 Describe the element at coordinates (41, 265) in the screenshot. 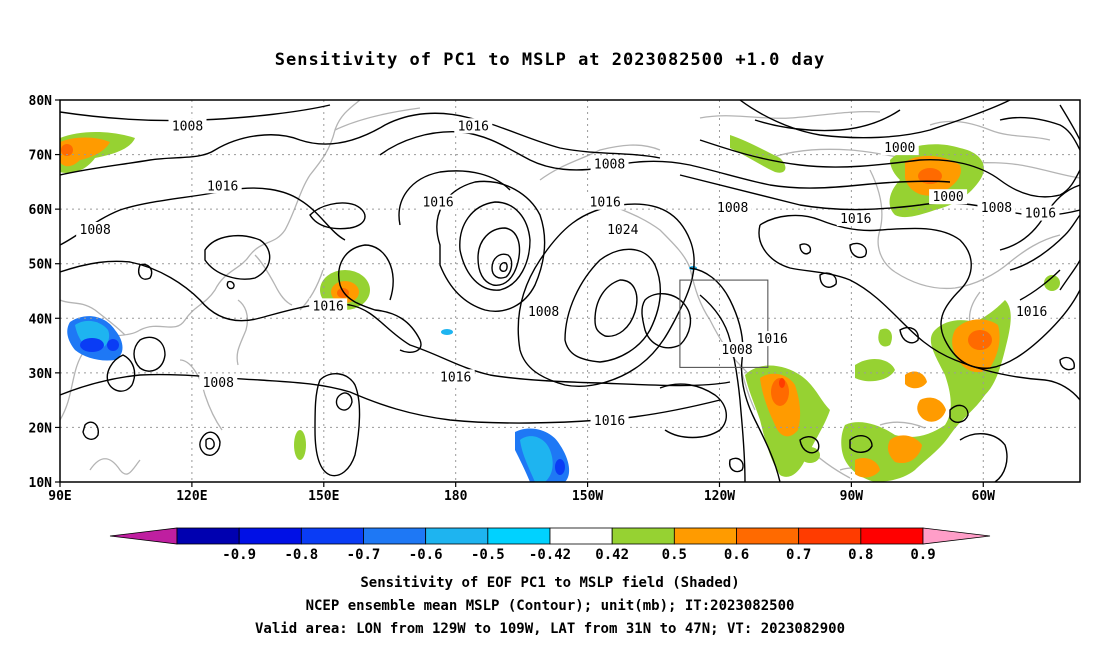

I see `lat-tick-label: 50N` at that location.